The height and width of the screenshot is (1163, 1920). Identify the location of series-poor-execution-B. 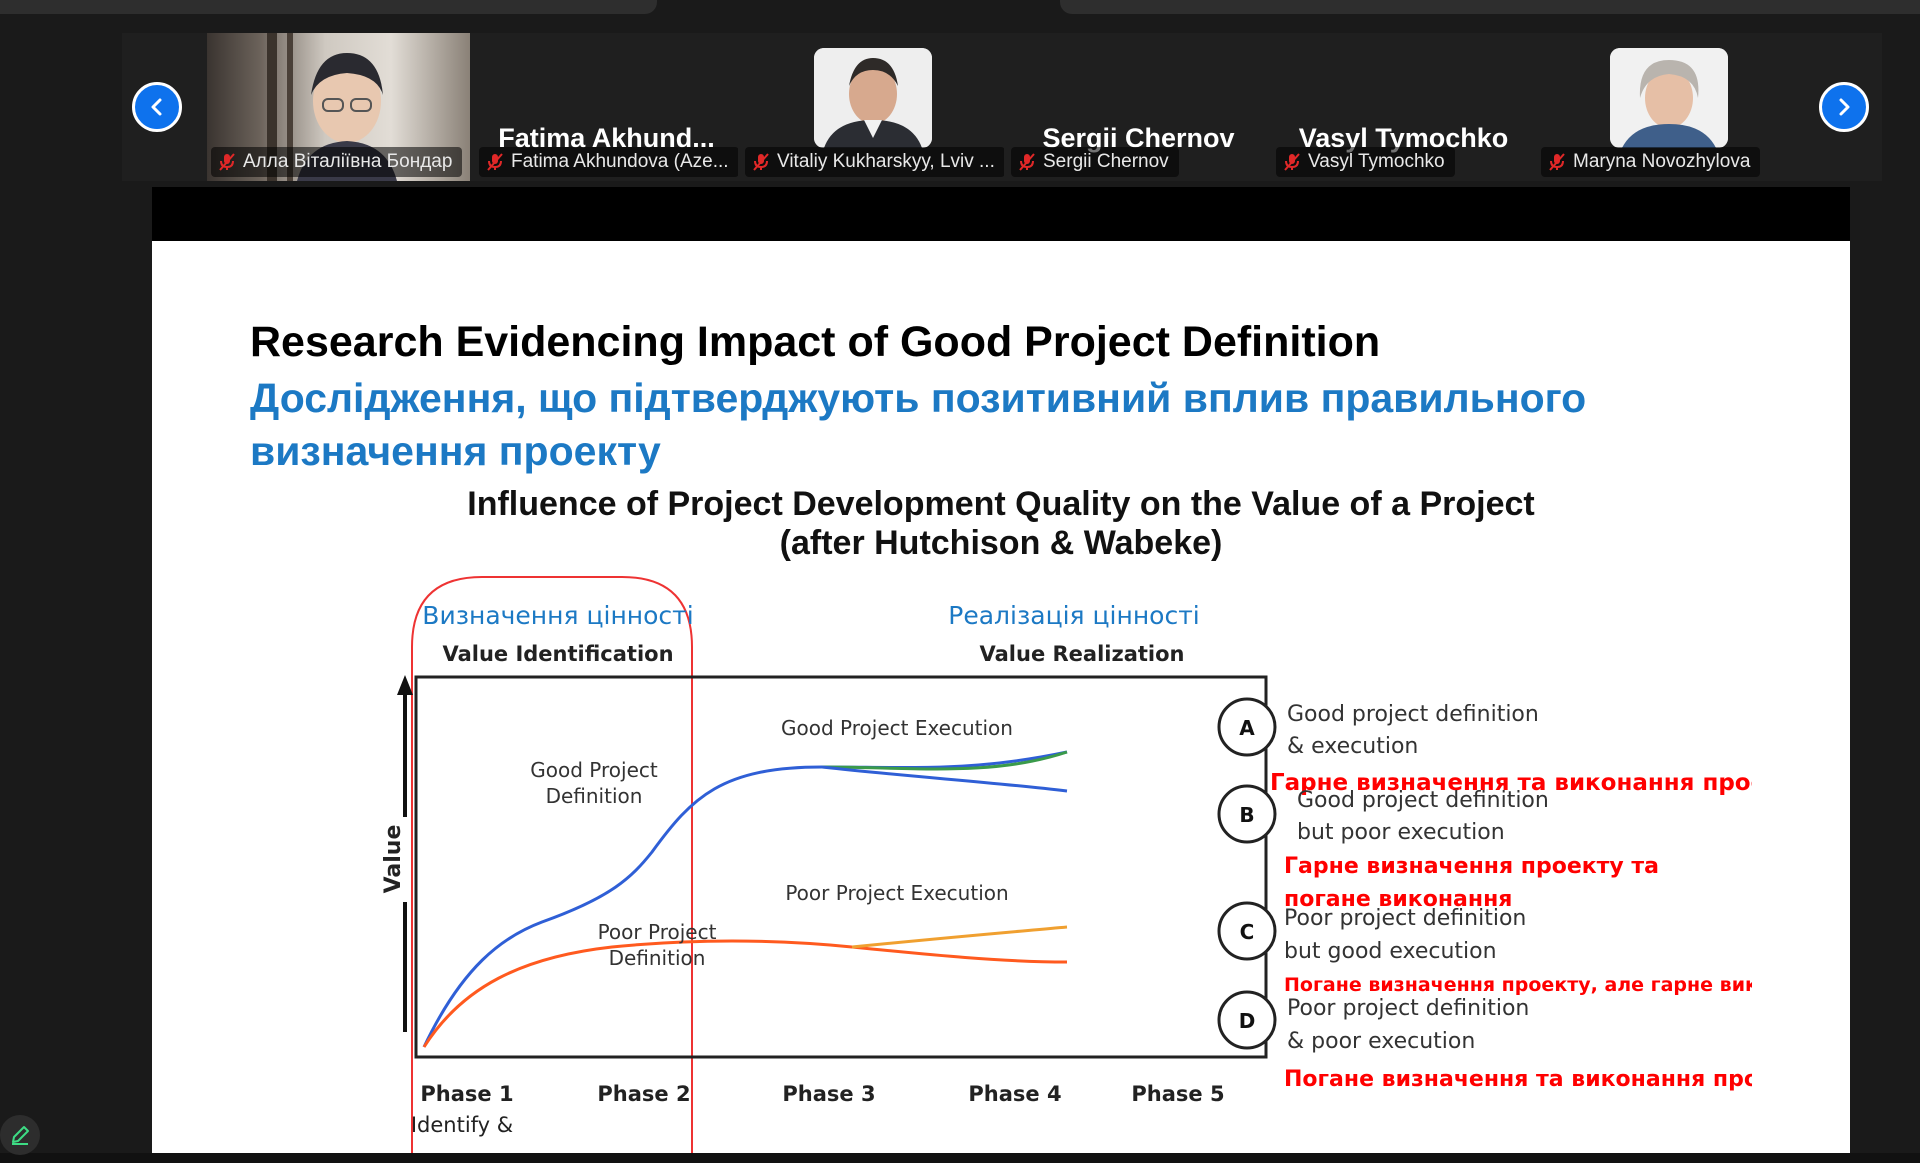
(944, 779).